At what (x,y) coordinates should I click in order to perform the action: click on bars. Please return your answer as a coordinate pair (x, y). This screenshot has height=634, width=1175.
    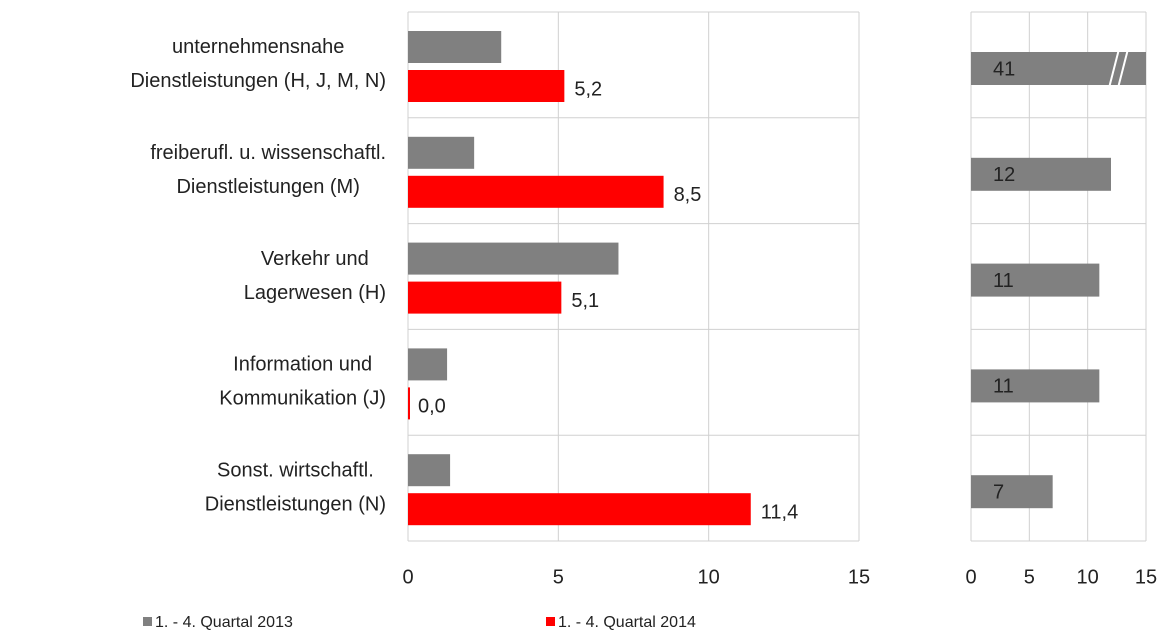
    Looking at the image, I should click on (1058, 280).